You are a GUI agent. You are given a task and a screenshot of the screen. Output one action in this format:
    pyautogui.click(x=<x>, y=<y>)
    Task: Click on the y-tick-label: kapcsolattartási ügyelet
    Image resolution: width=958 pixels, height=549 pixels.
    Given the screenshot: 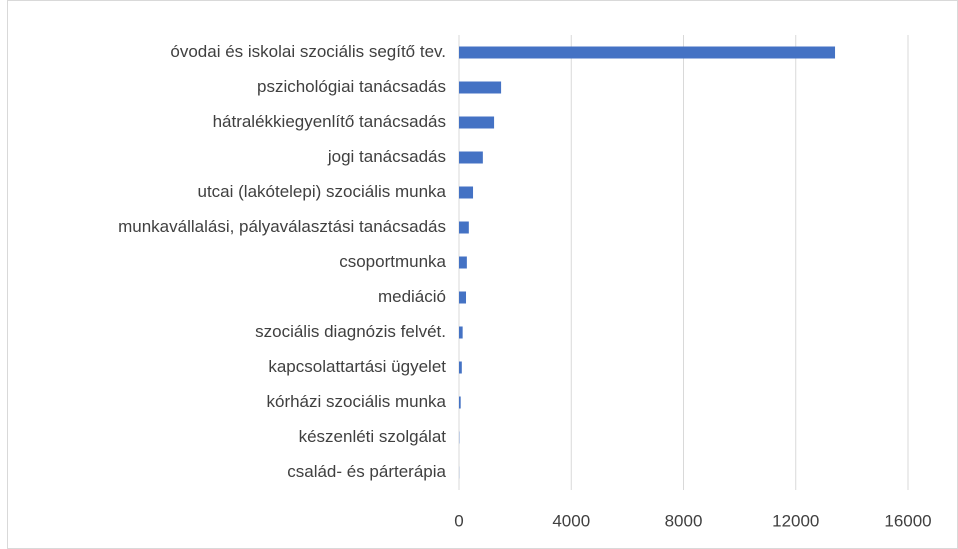 What is the action you would take?
    pyautogui.click(x=357, y=366)
    